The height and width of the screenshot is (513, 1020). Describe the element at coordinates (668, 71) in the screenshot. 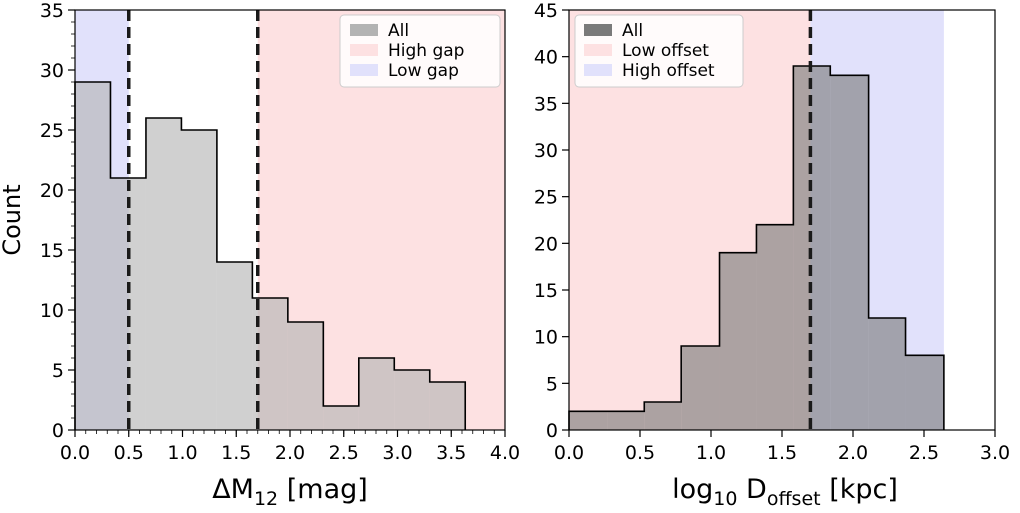

I see `right-legend-label-high-offset: High offset` at that location.